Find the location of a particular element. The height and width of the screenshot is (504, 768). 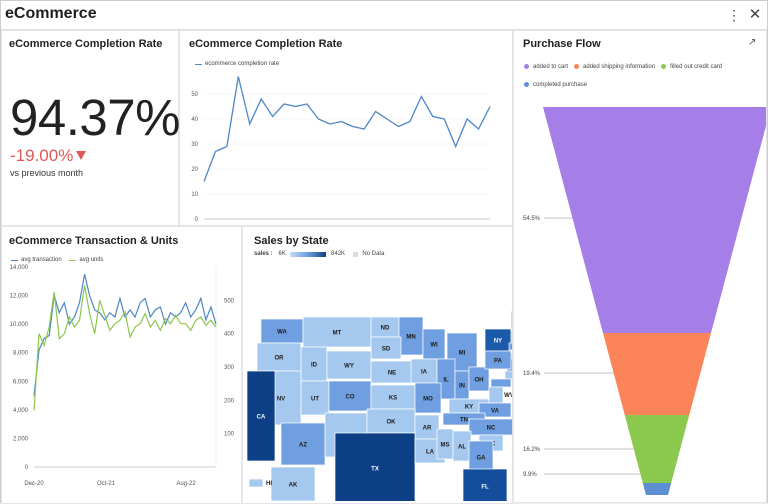

kpi-delta-value: -19.00% is located at coordinates (42, 155).